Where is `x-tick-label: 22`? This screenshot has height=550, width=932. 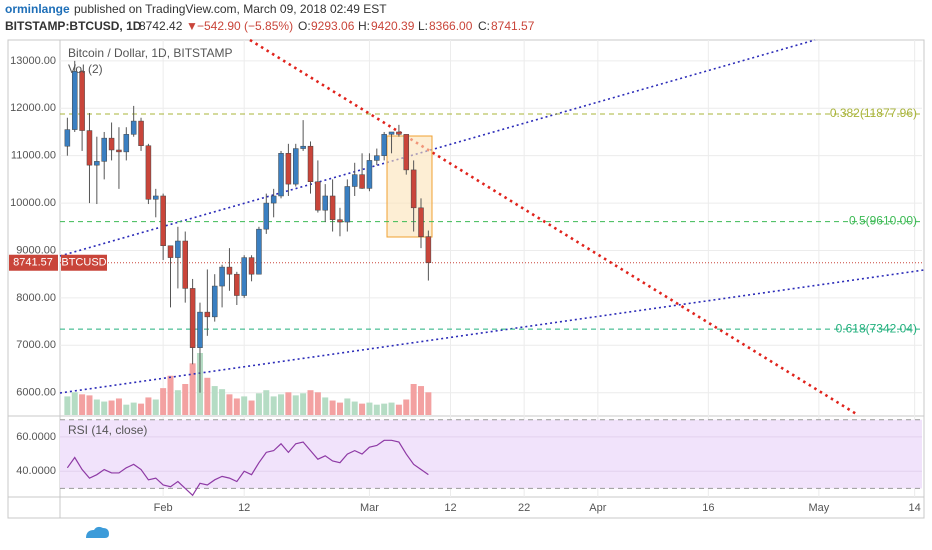
x-tick-label: 22 is located at coordinates (524, 508).